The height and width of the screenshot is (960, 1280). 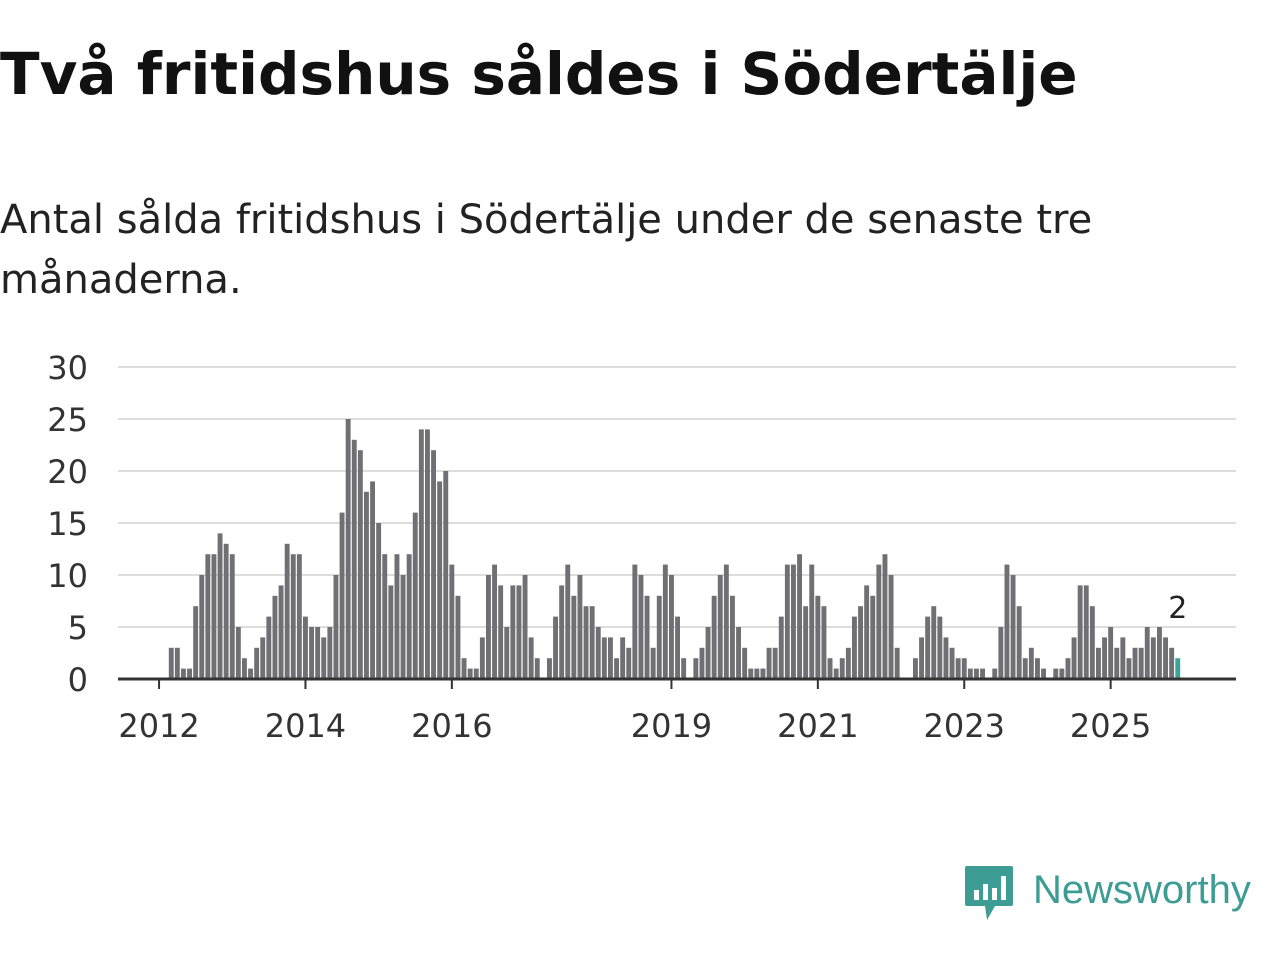 I want to click on x-tick-label: 2021, so click(x=817, y=726).